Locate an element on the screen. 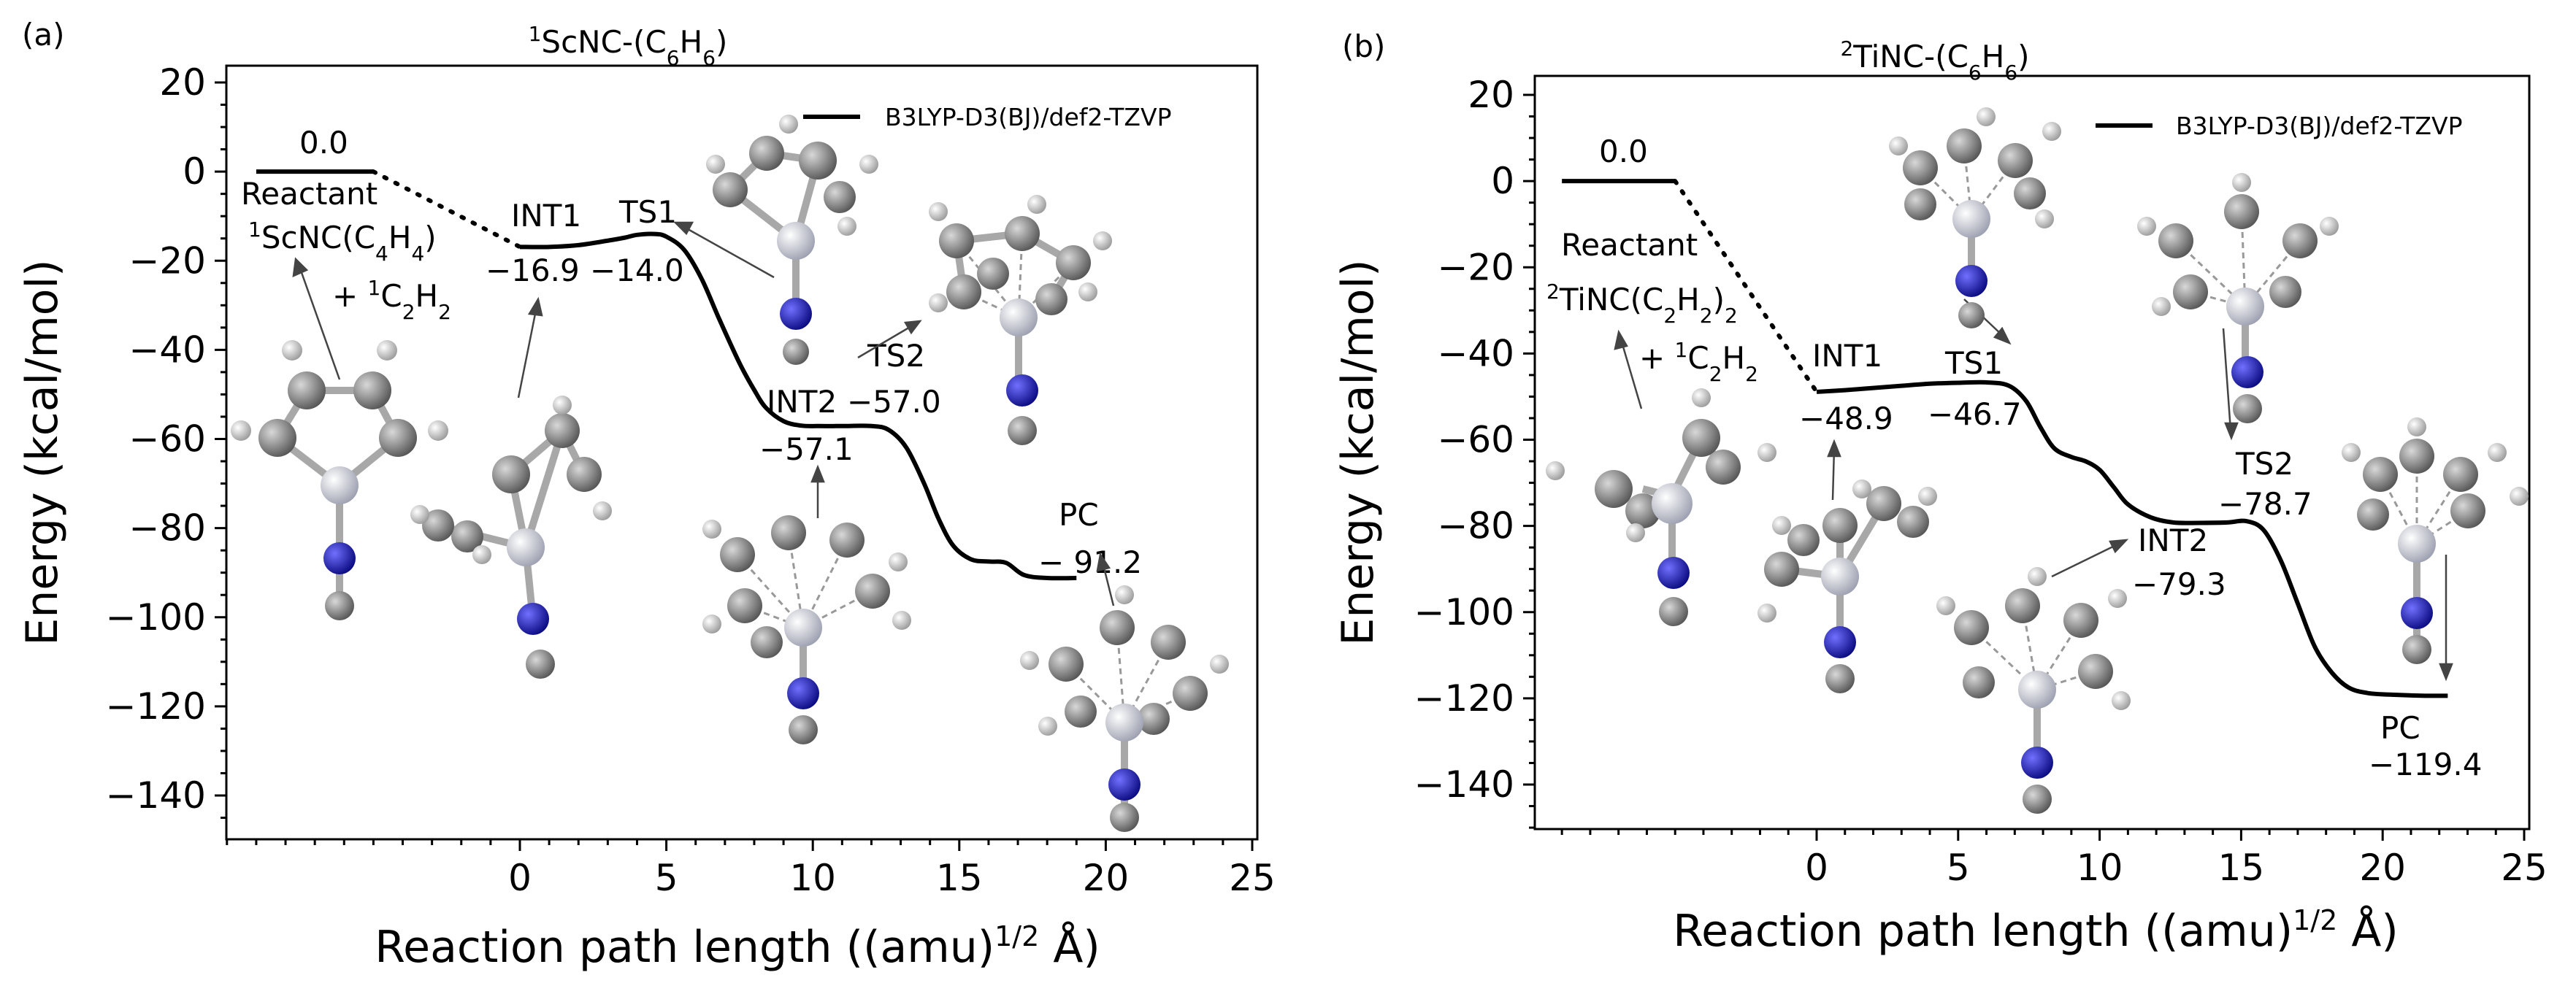 Image resolution: width=2576 pixels, height=994 pixels. panel-a-arrows is located at coordinates (703, 413).